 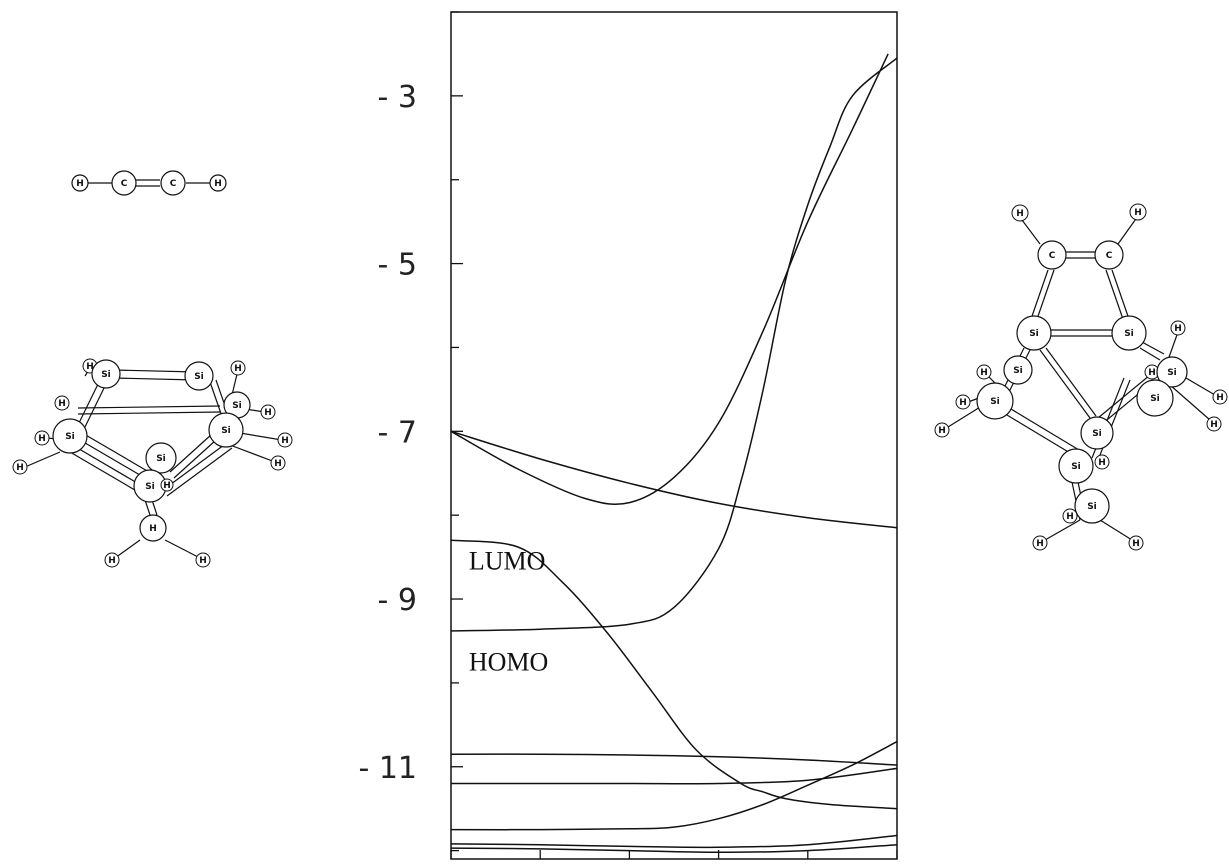 What do you see at coordinates (397, 432) in the screenshot?
I see `y-tick-label: - 7` at bounding box center [397, 432].